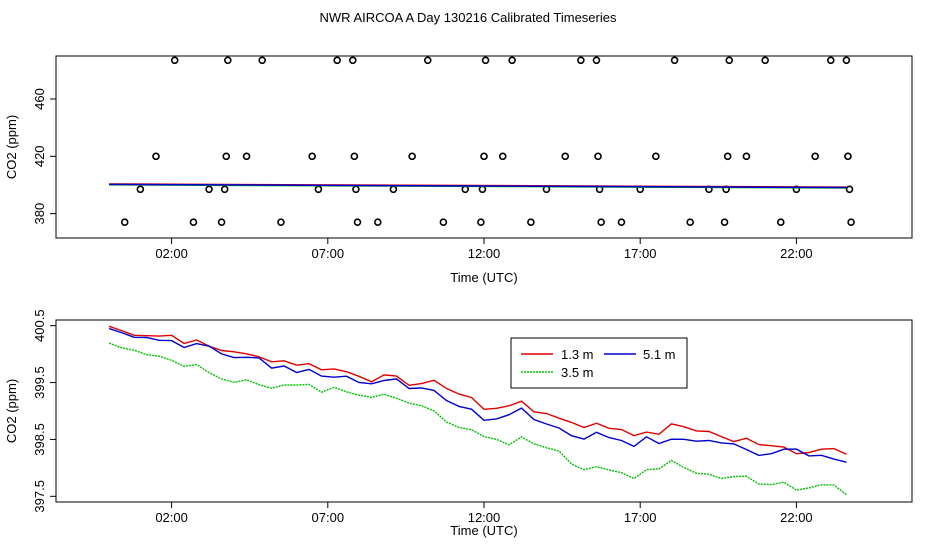 This screenshot has height=545, width=936. Describe the element at coordinates (39, 382) in the screenshot. I see `line-y-tick-label: 399.5` at that location.